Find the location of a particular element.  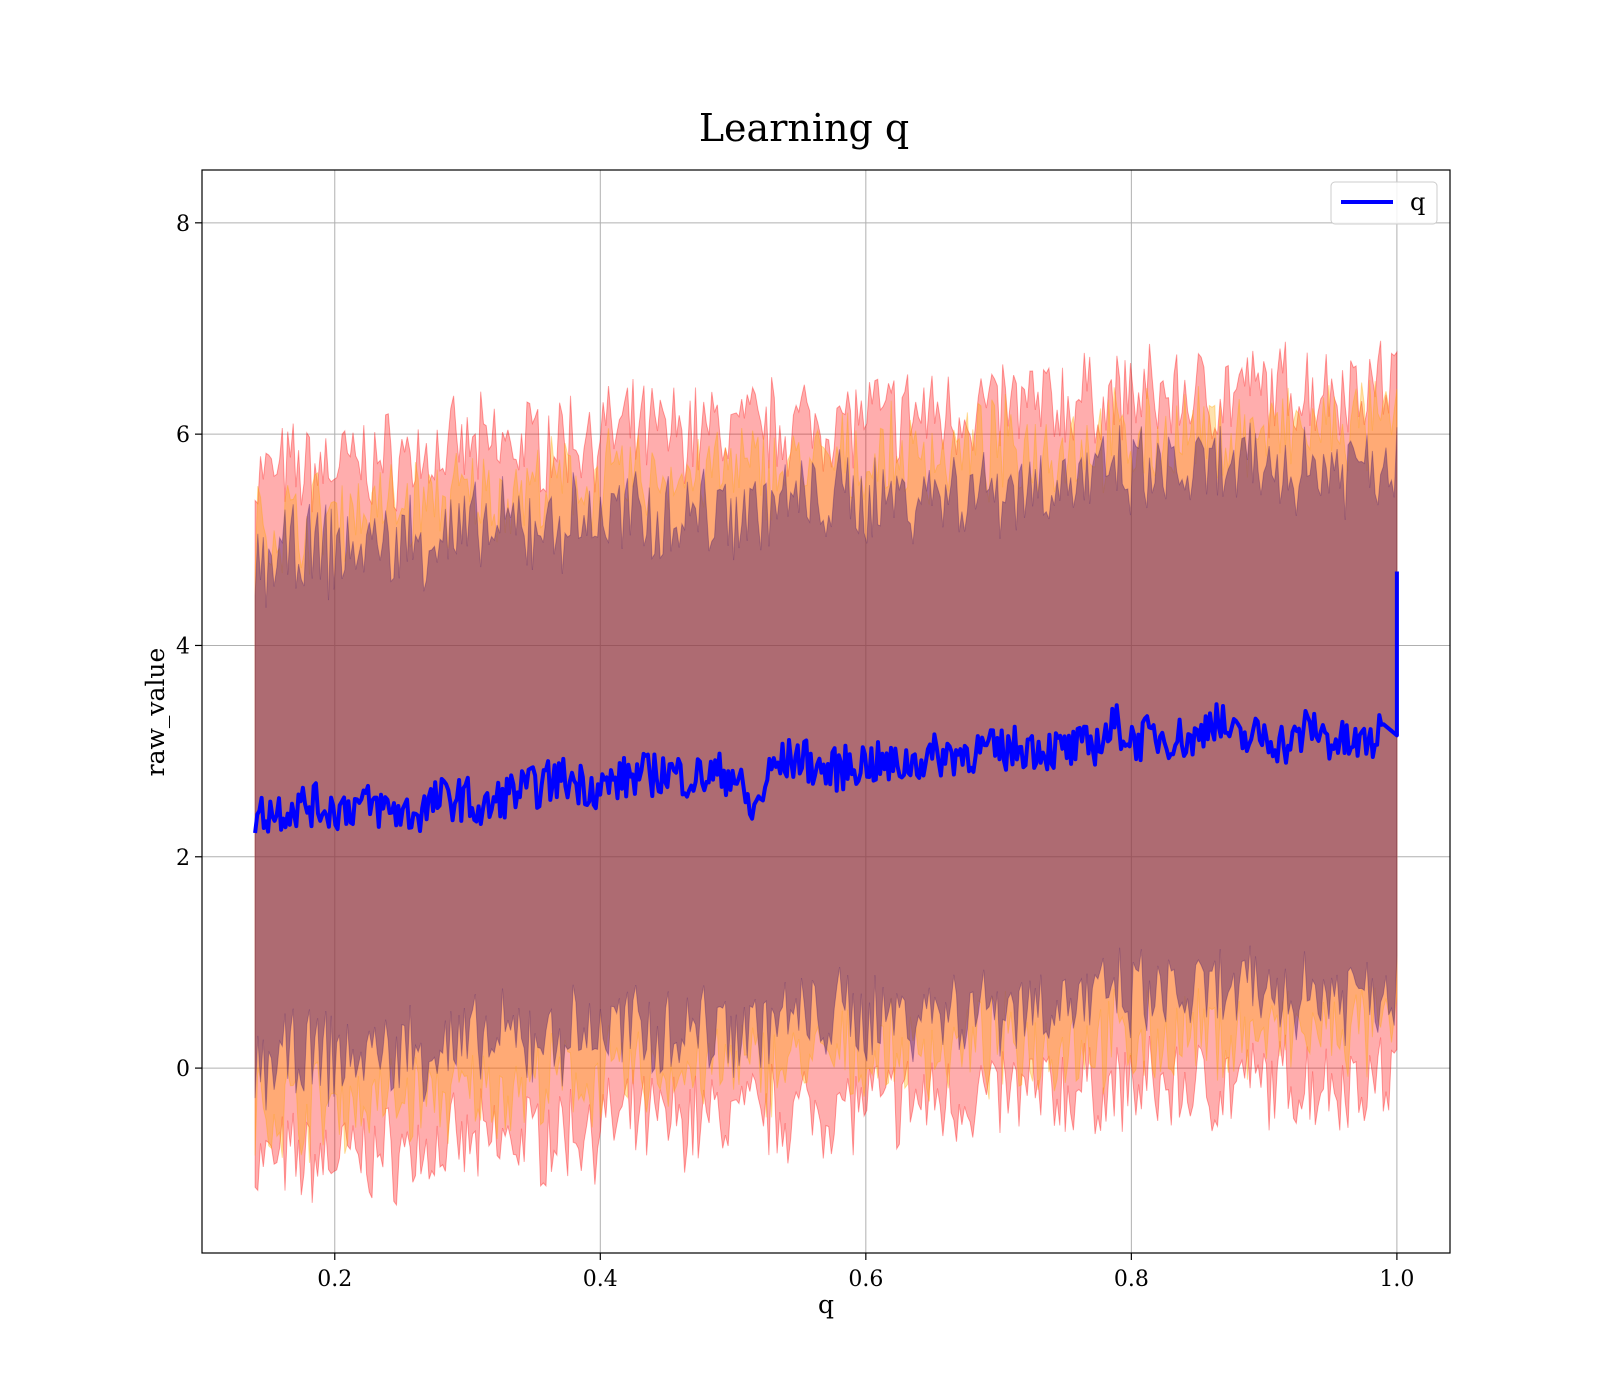

y-tick-label-2: 4 is located at coordinates (183, 646).